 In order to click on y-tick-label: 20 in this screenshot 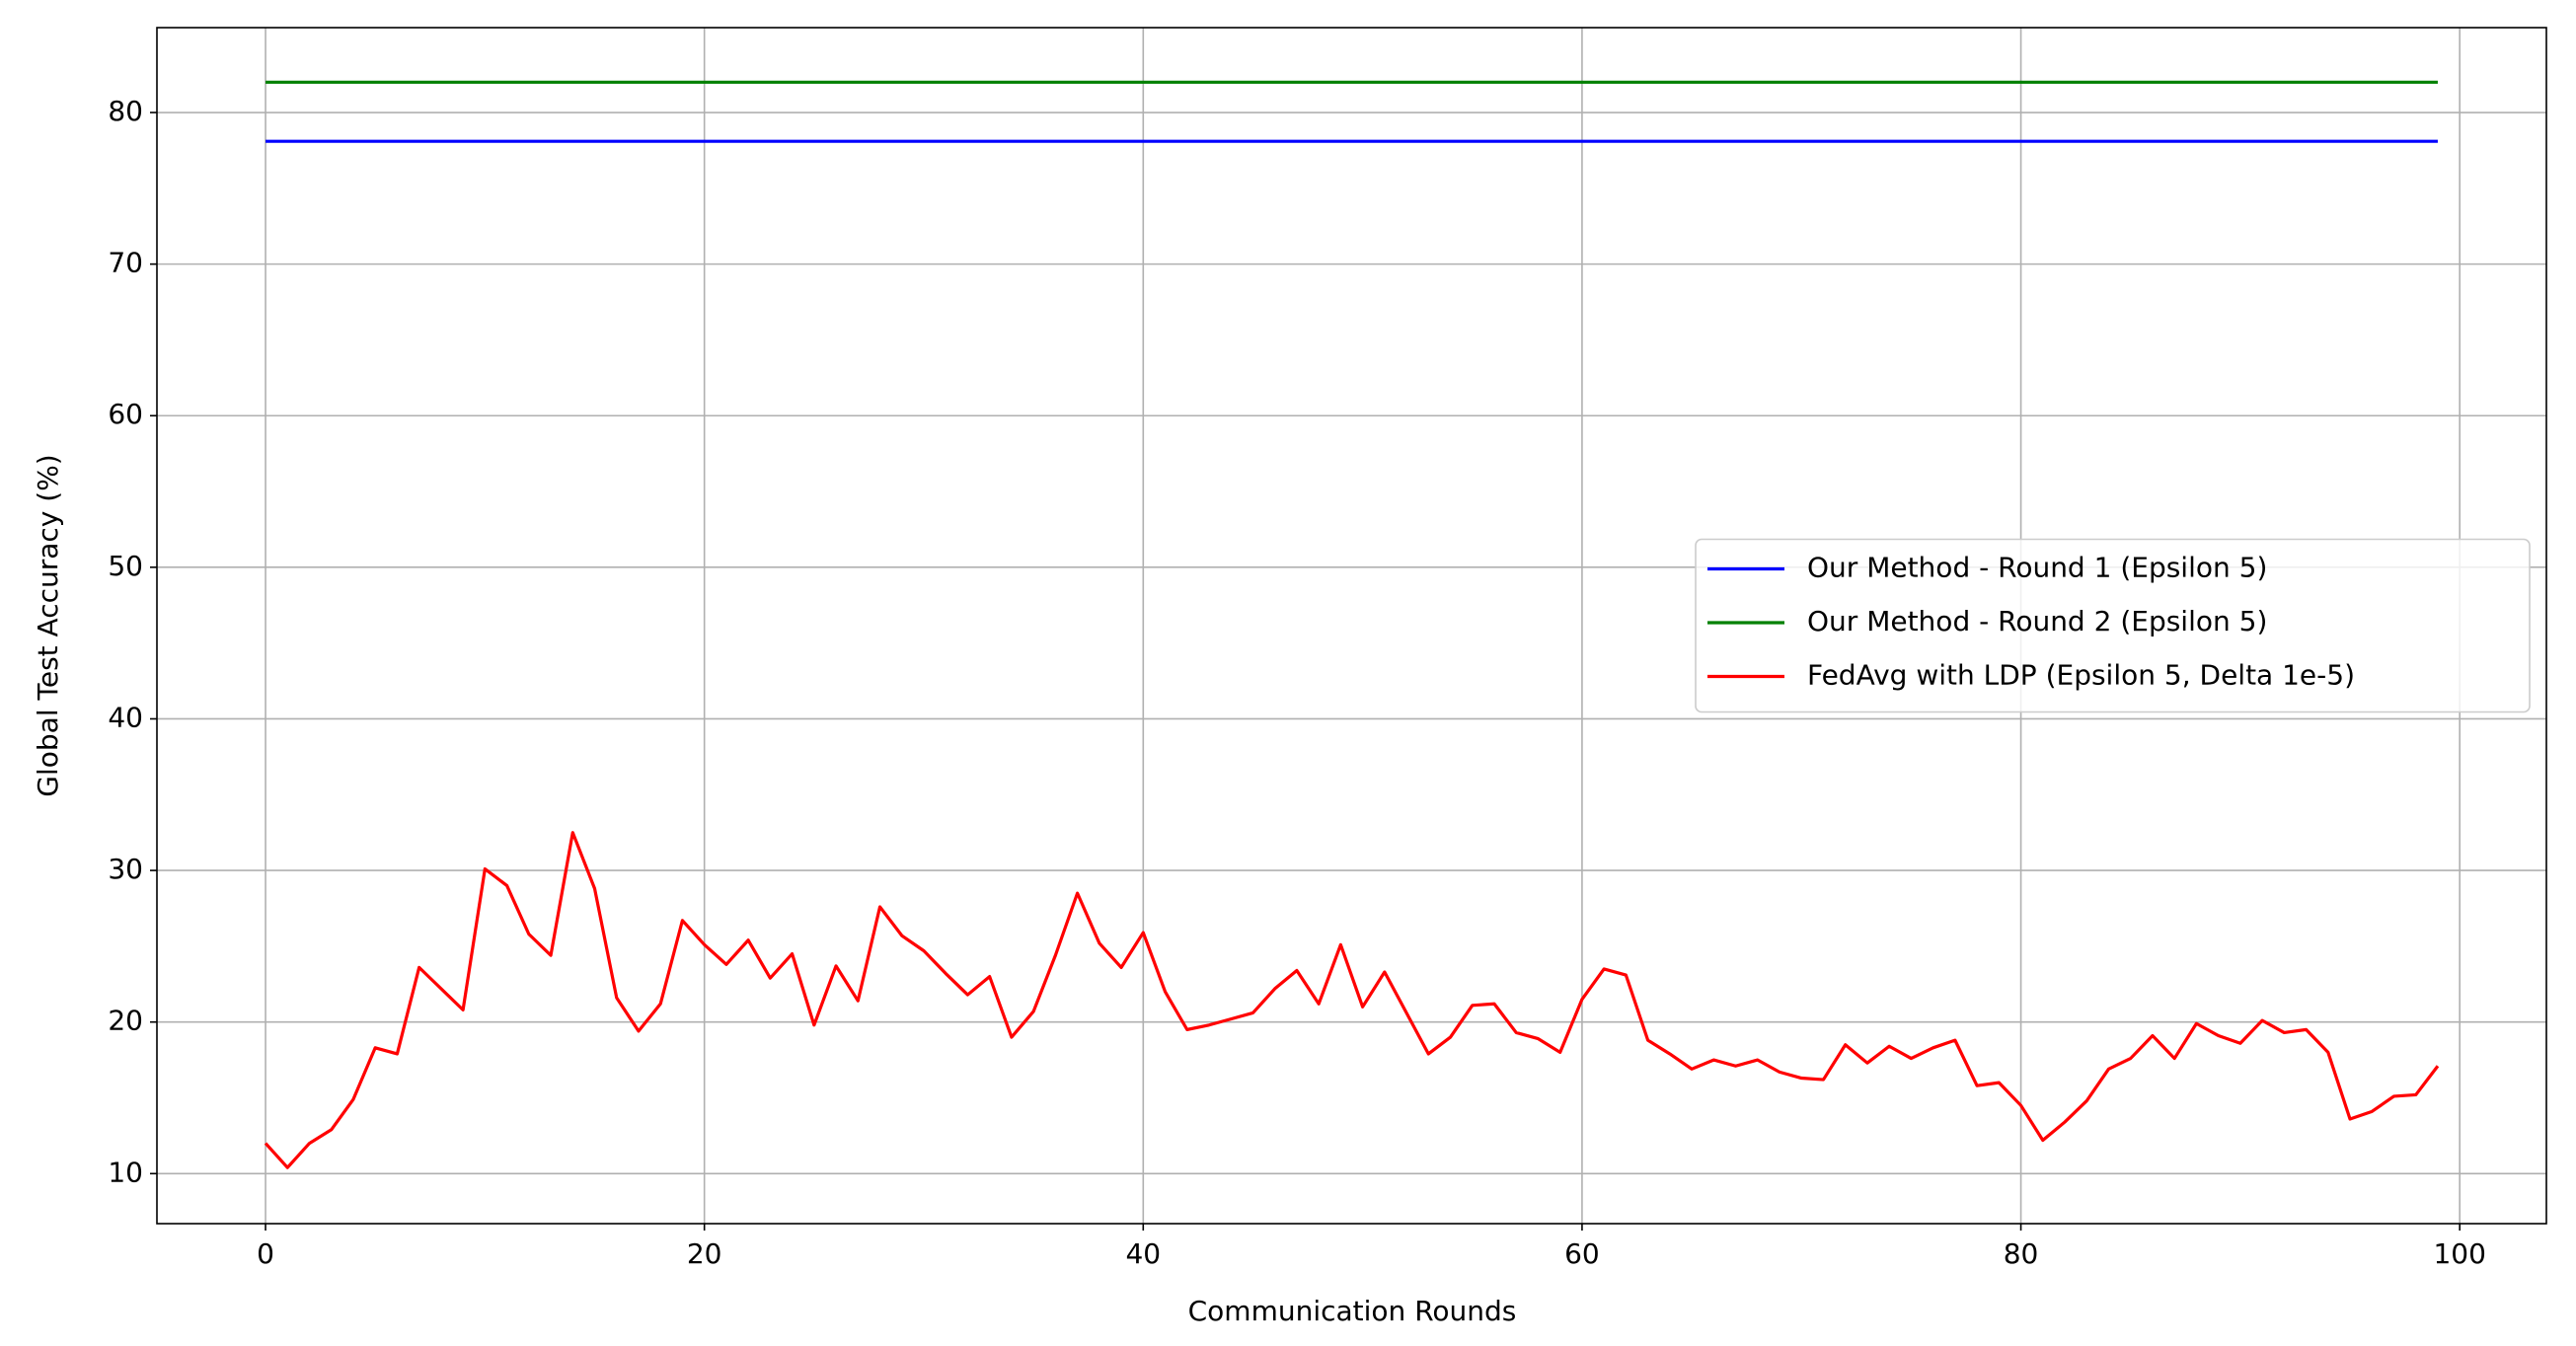, I will do `click(126, 1021)`.